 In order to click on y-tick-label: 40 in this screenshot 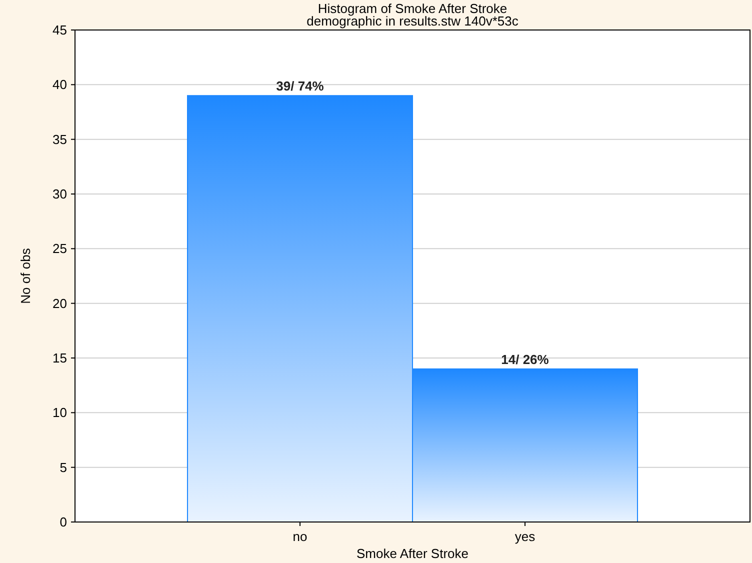, I will do `click(59, 84)`.